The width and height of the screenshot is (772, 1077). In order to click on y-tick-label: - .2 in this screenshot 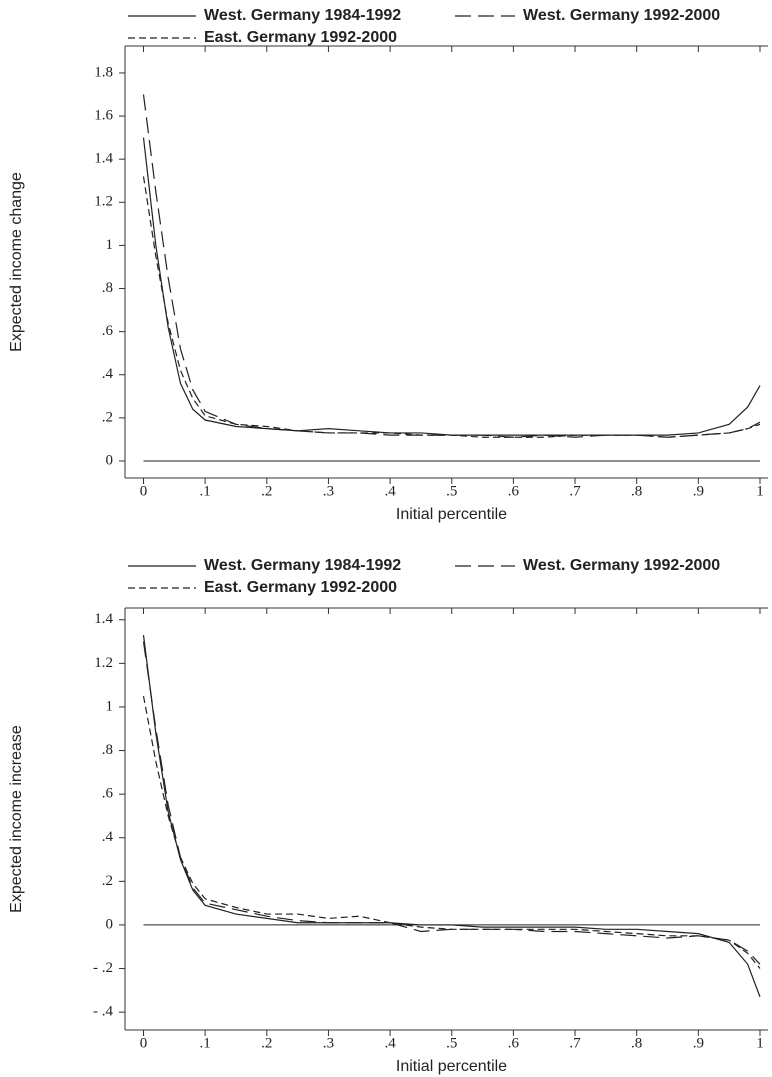, I will do `click(103, 968)`.